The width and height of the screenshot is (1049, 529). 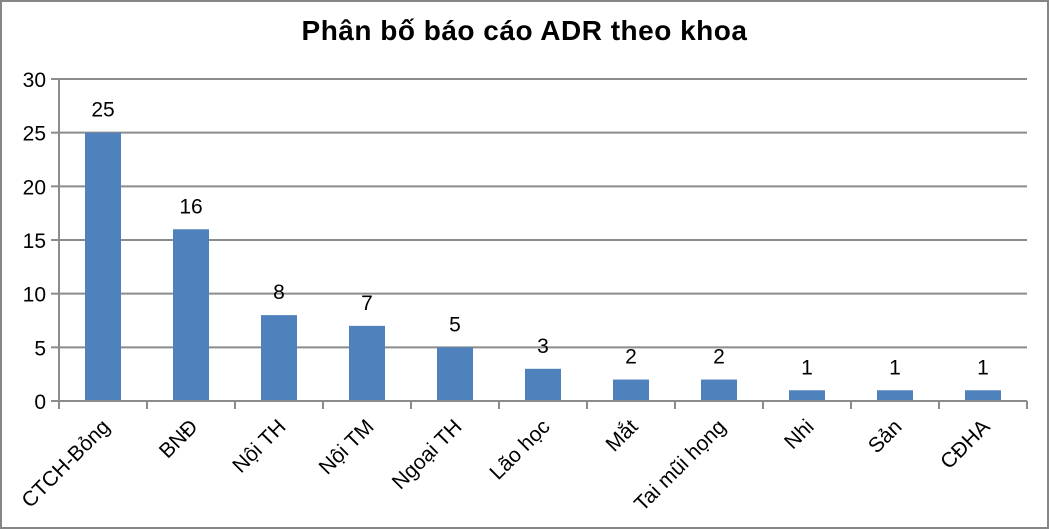 What do you see at coordinates (519, 449) in the screenshot?
I see `x-axis-label: Lão học` at bounding box center [519, 449].